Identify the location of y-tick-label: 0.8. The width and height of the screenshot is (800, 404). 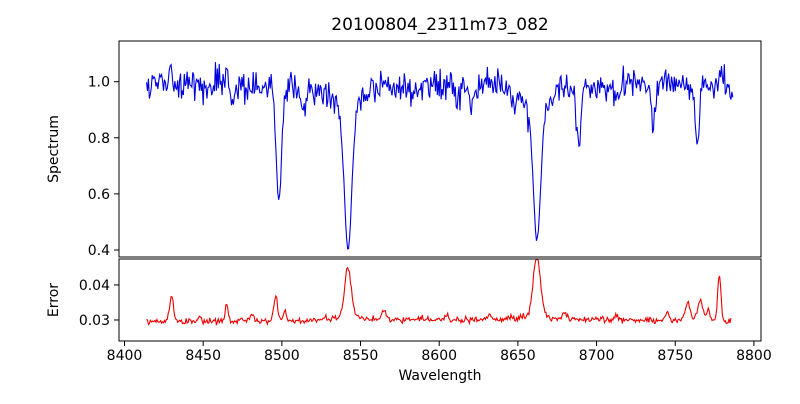
(99, 139).